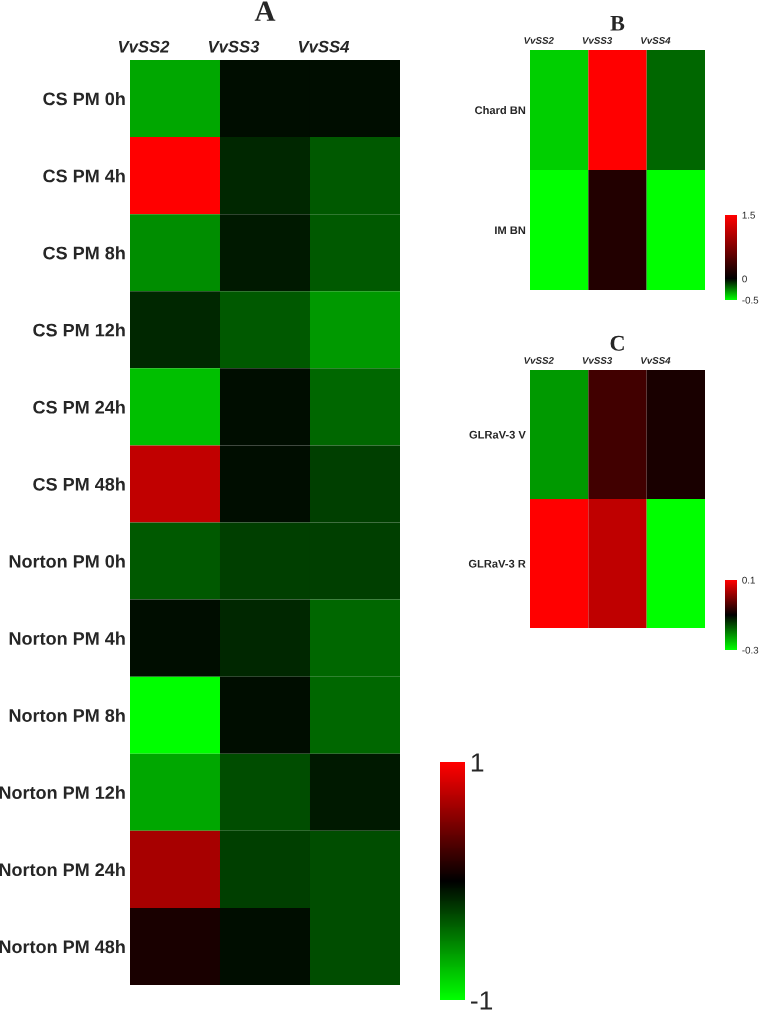 The height and width of the screenshot is (1028, 774). I want to click on color-bar-label: 0.1, so click(748, 580).